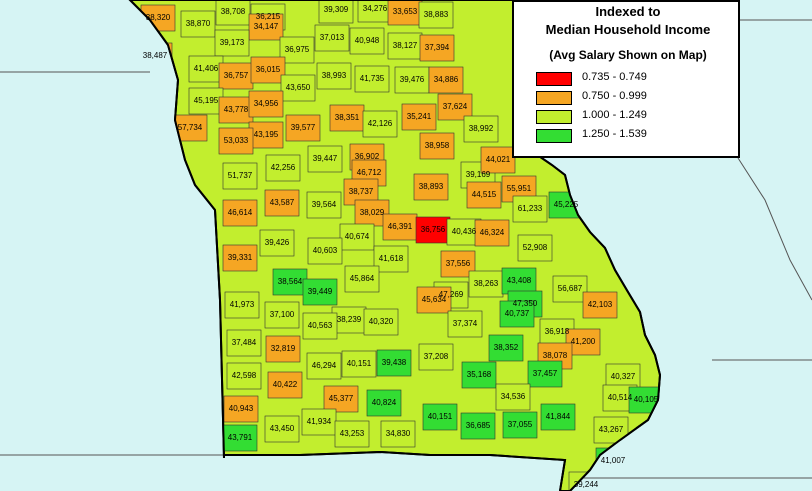  What do you see at coordinates (436, 356) in the screenshot?
I see `county-salary-label: 37,208` at bounding box center [436, 356].